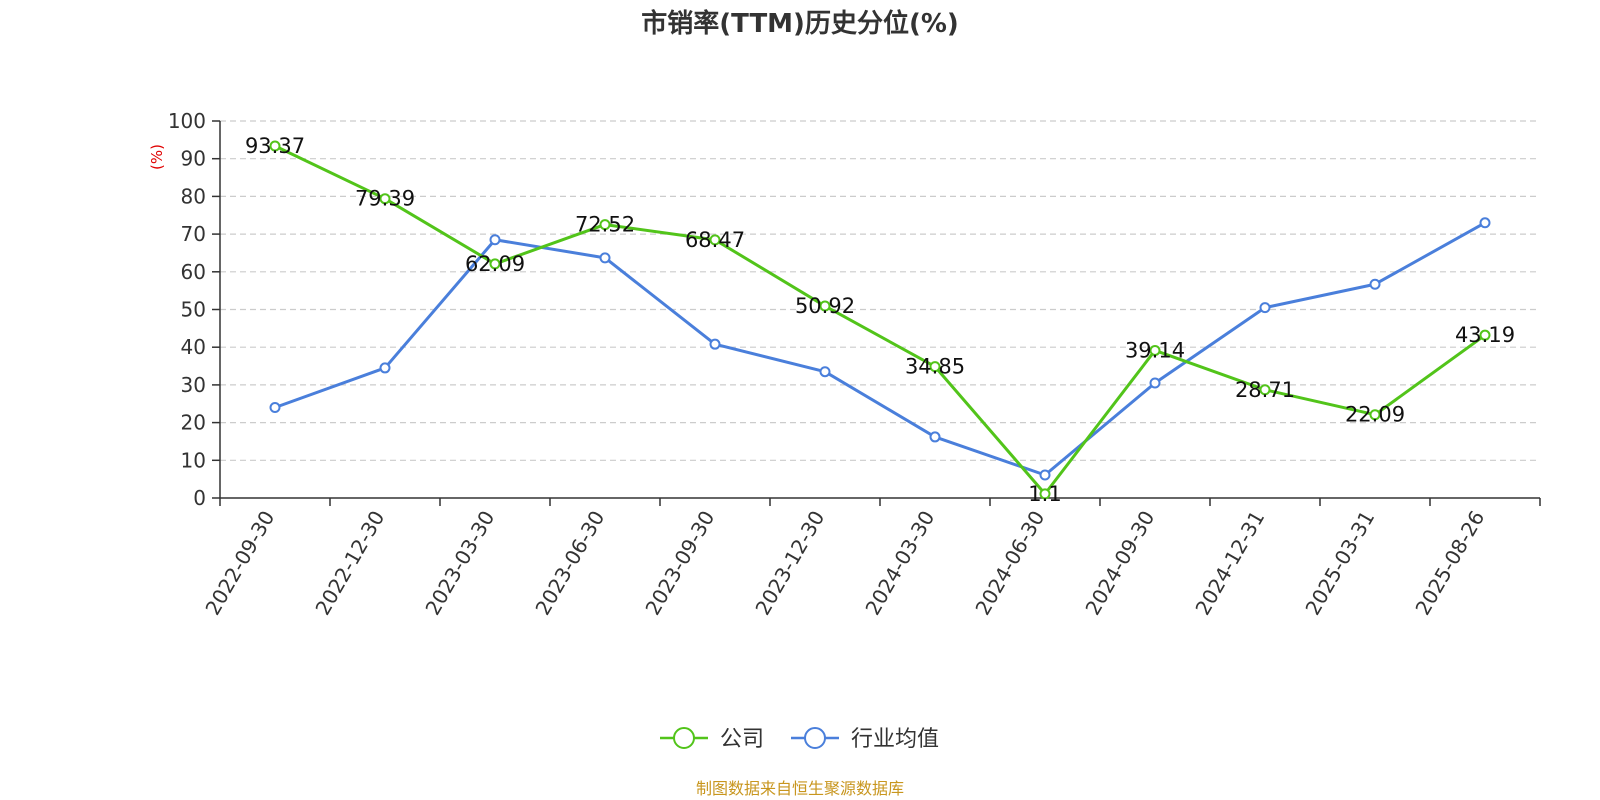 The height and width of the screenshot is (800, 1600). What do you see at coordinates (789, 563) in the screenshot?
I see `x-tick-label: 2023-12-30` at bounding box center [789, 563].